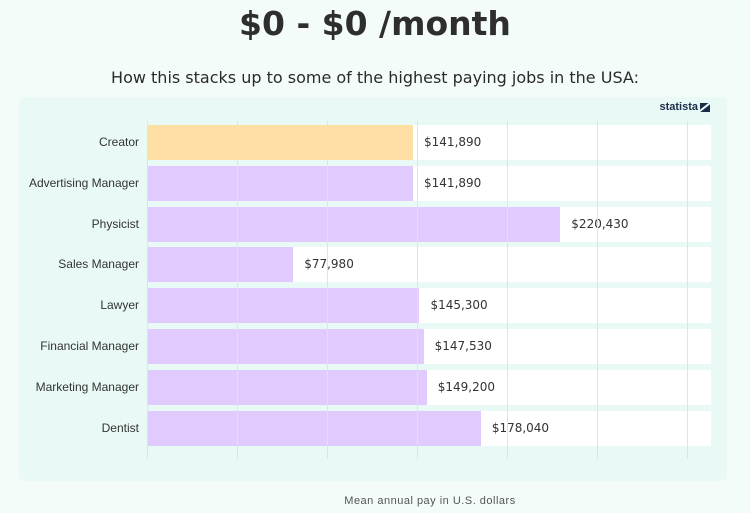 This screenshot has height=513, width=750. I want to click on page-title: $0 - $0 /month, so click(375, 23).